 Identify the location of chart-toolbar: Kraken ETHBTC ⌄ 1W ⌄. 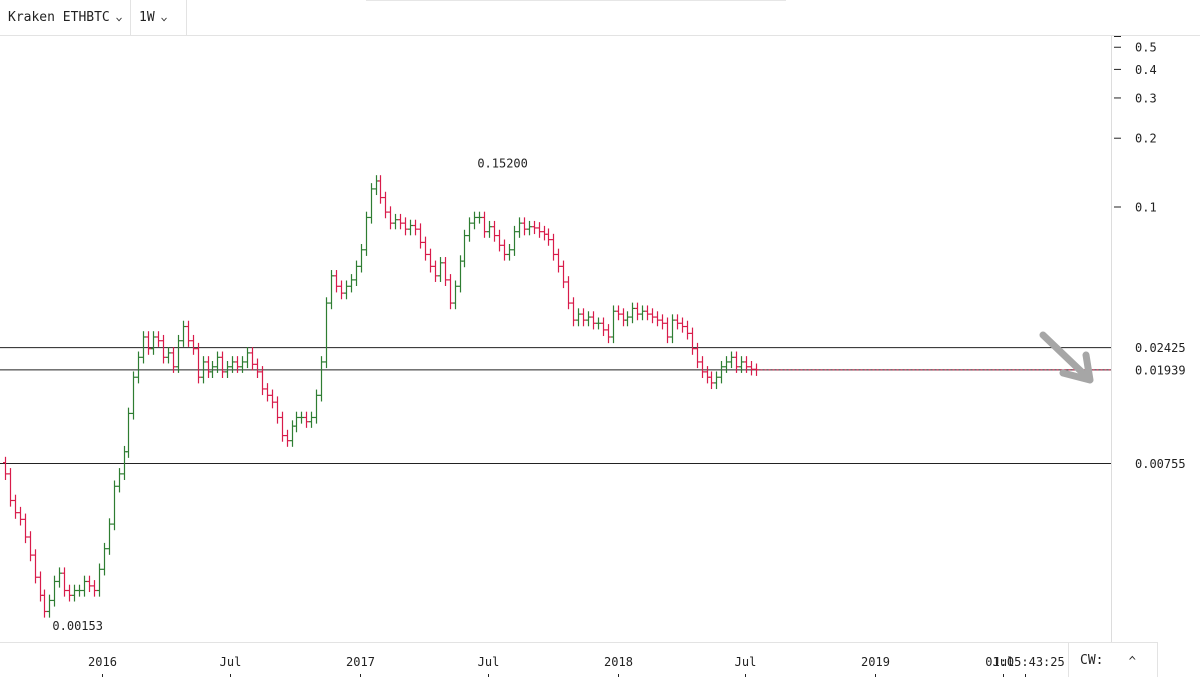
(600, 18).